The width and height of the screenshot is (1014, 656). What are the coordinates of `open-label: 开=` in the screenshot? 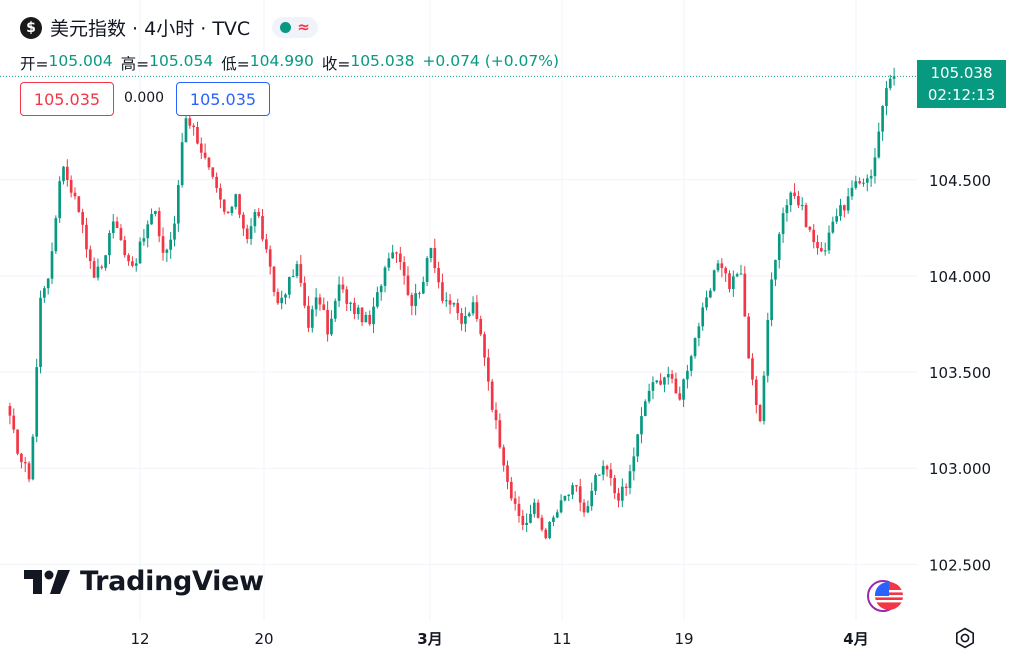 It's located at (34, 64).